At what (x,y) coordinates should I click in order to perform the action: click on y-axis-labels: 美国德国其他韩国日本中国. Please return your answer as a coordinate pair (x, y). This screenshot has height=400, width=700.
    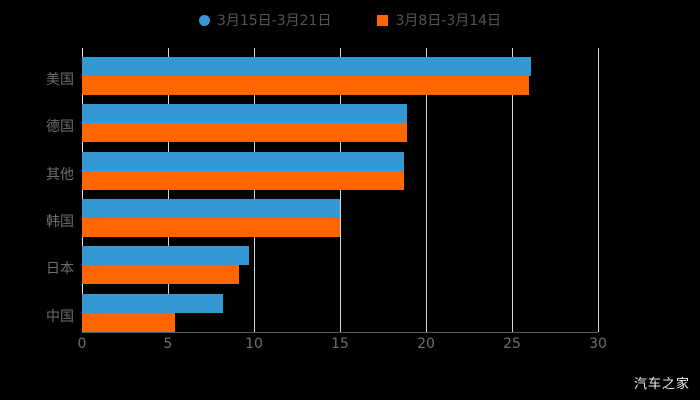
    Looking at the image, I should click on (37, 190).